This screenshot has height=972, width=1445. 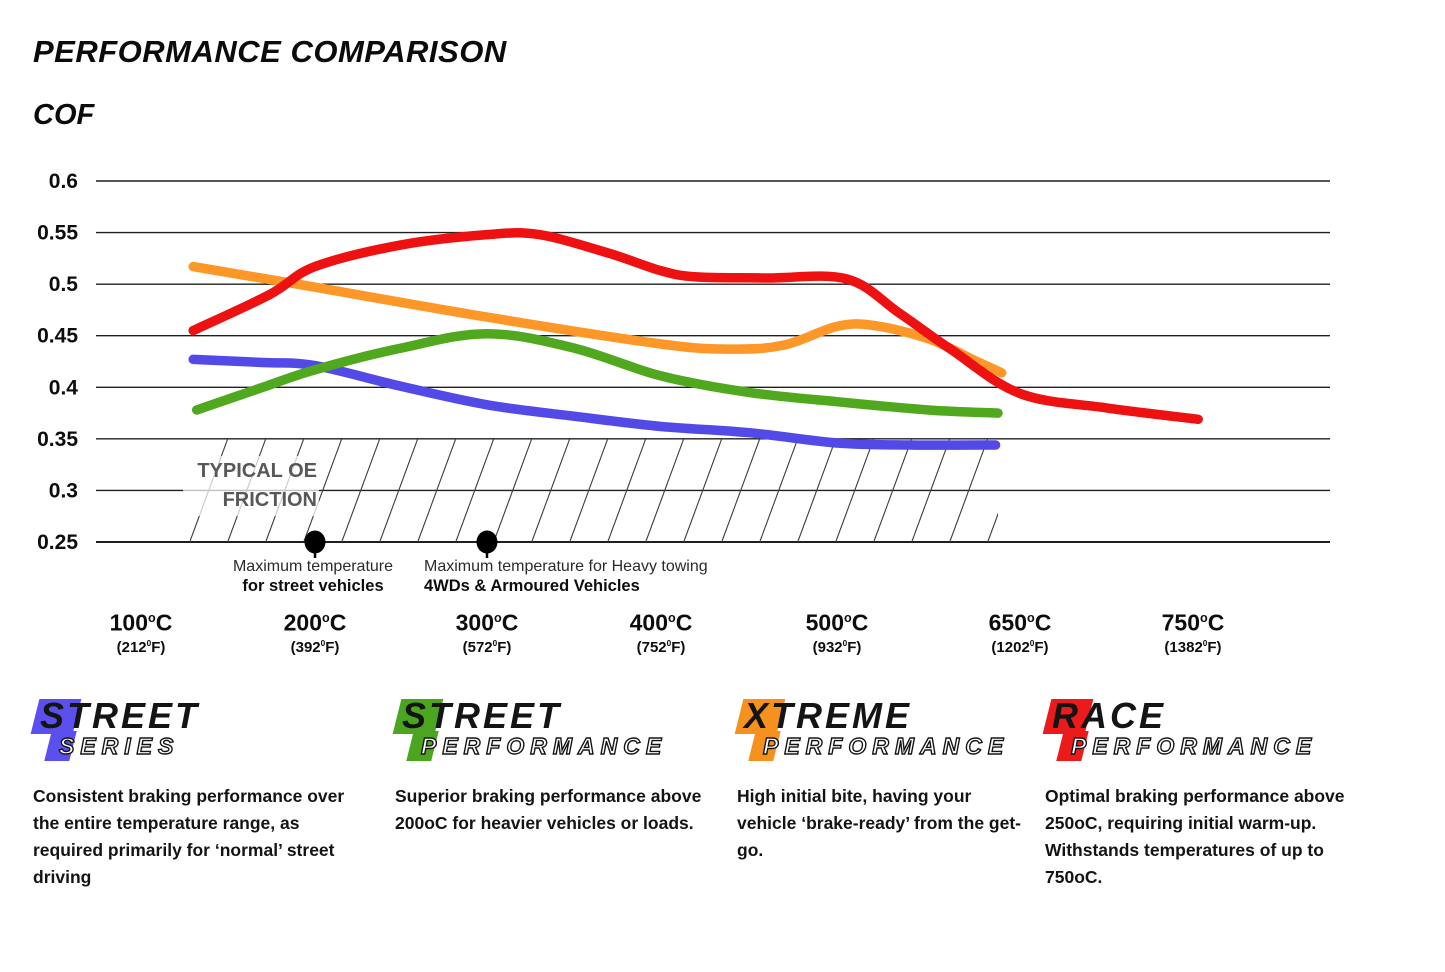 I want to click on street-performance-logo: STREET PERFORMANCE, so click(x=558, y=732).